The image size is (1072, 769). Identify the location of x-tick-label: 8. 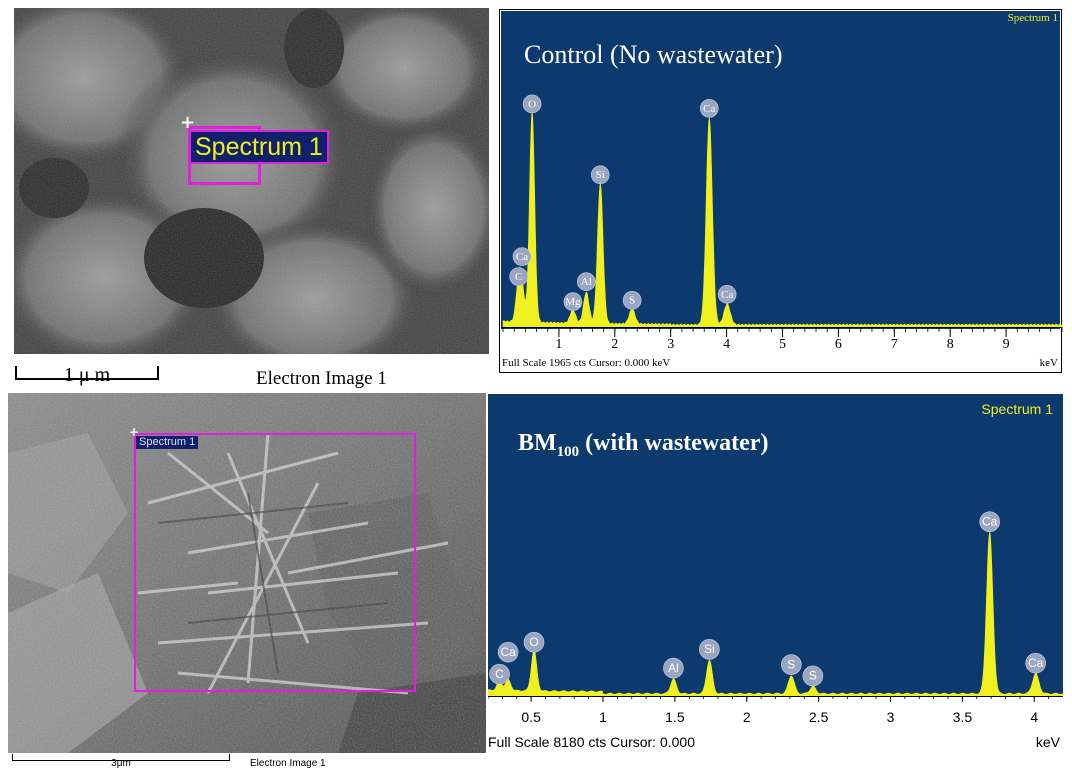
(950, 344).